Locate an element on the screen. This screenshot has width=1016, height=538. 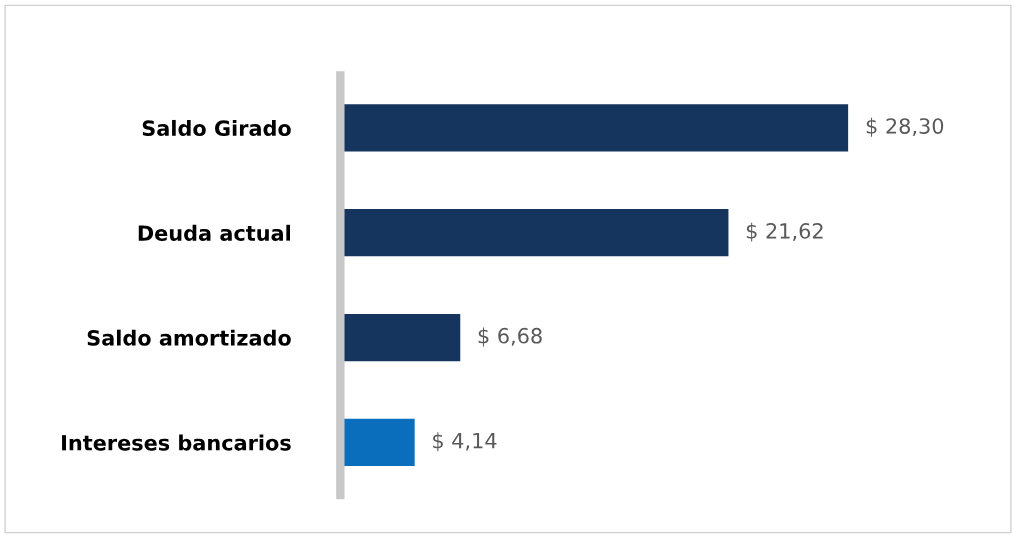
y-tick-label: Saldo Girado is located at coordinates (216, 128).